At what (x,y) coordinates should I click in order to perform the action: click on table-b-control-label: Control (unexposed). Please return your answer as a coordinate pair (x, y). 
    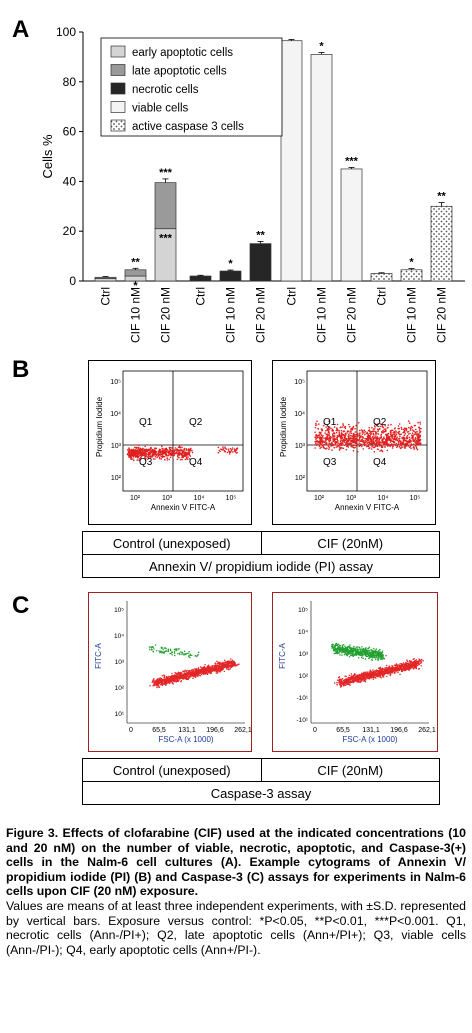
    Looking at the image, I should click on (172, 543).